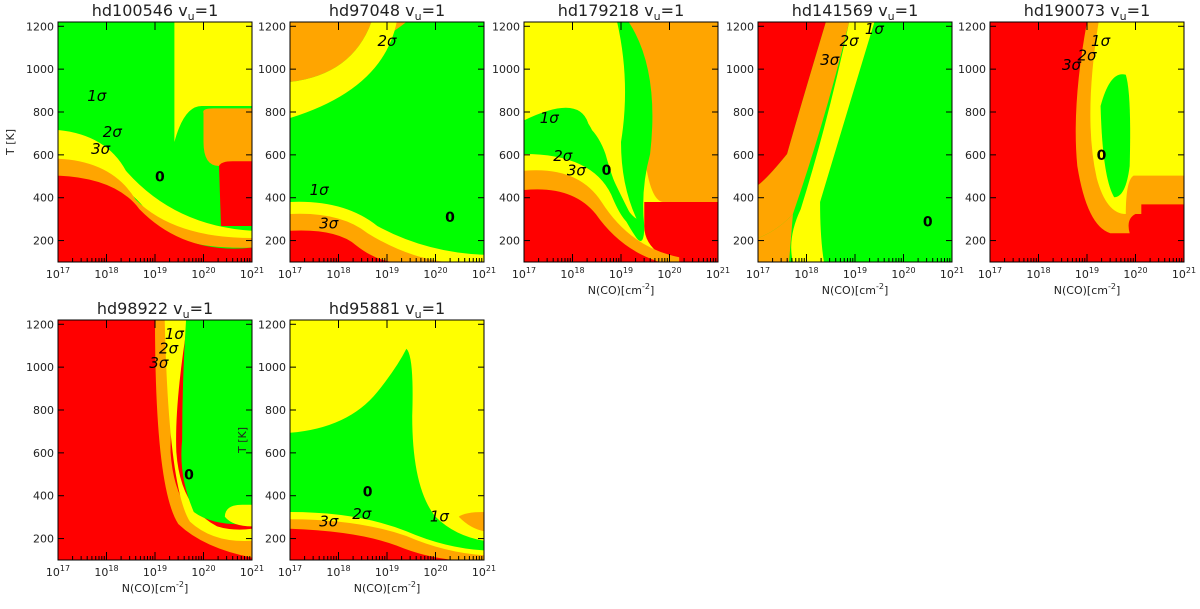  Describe the element at coordinates (835, 10) in the screenshot. I see `panel-title-star: hd141569` at that location.